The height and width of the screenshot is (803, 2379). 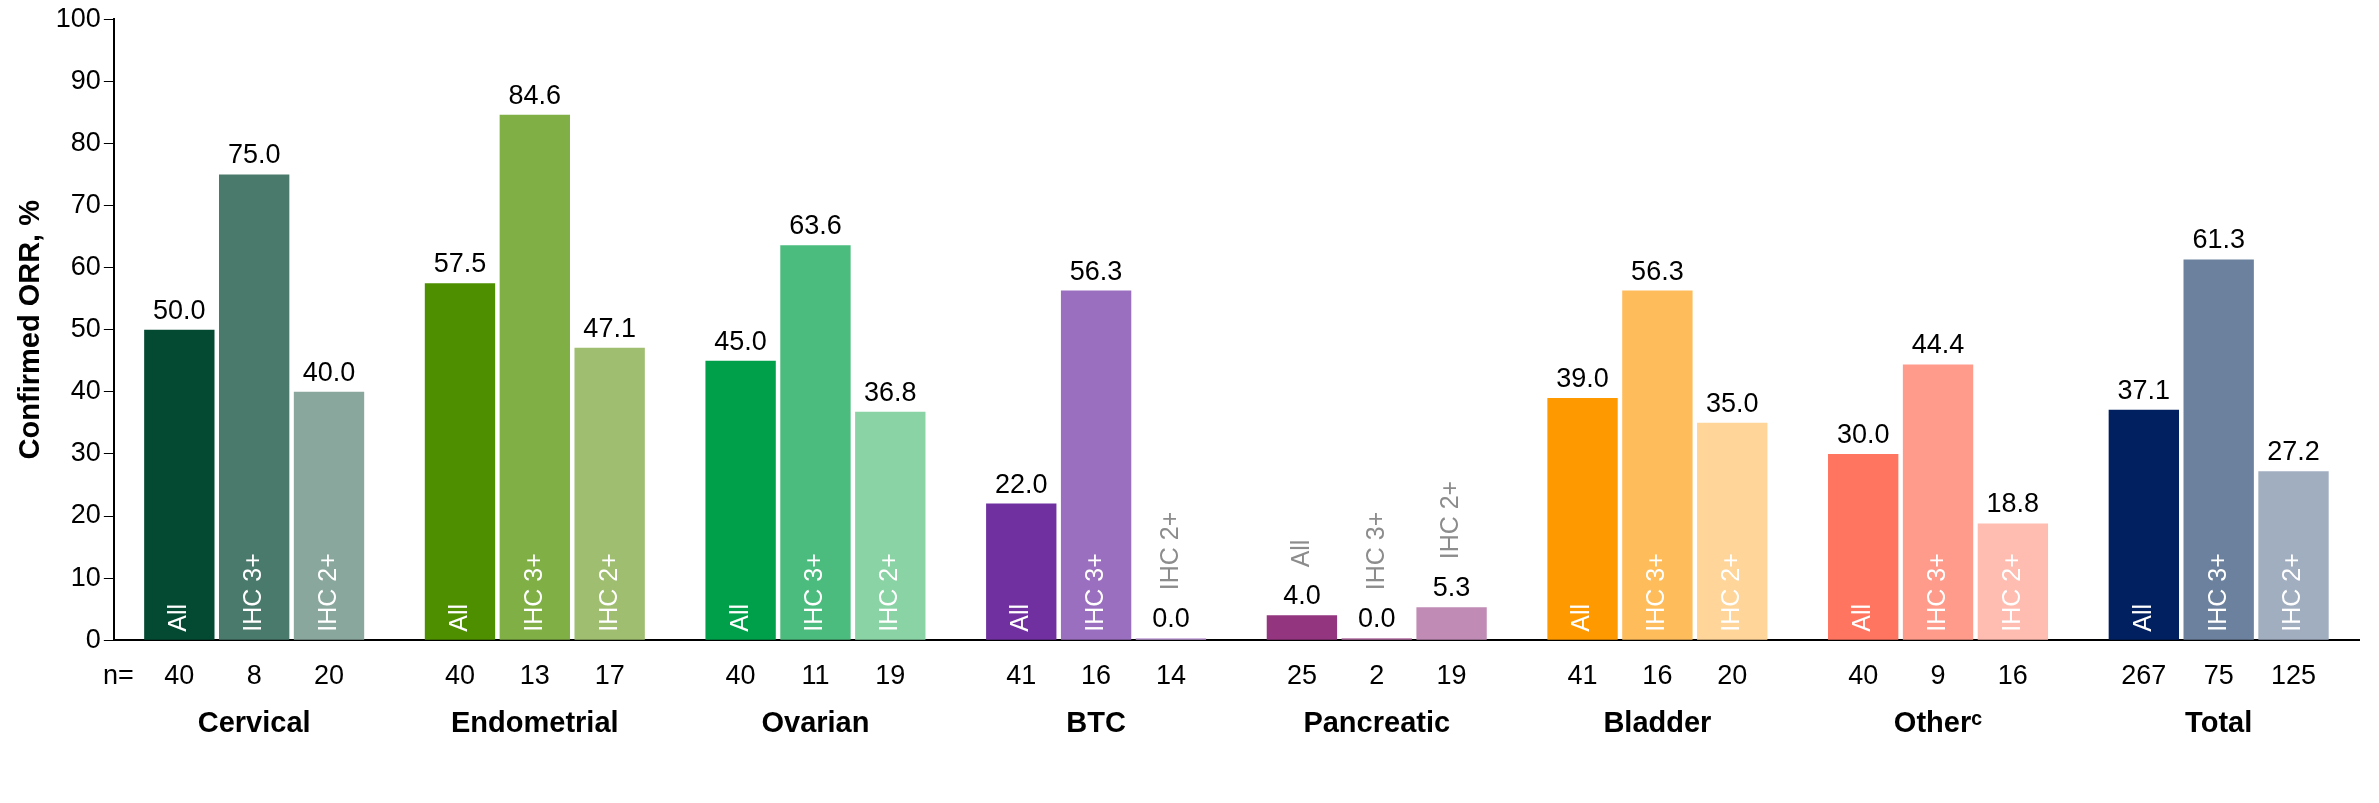 I want to click on data-label: 39.0, so click(x=1582, y=377).